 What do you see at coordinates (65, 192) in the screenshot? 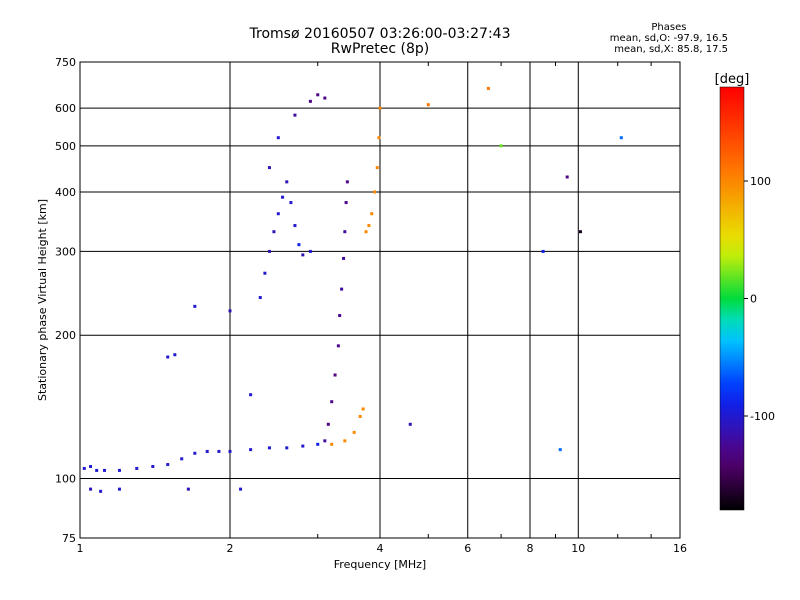
I see `y-tick-label: 400` at bounding box center [65, 192].